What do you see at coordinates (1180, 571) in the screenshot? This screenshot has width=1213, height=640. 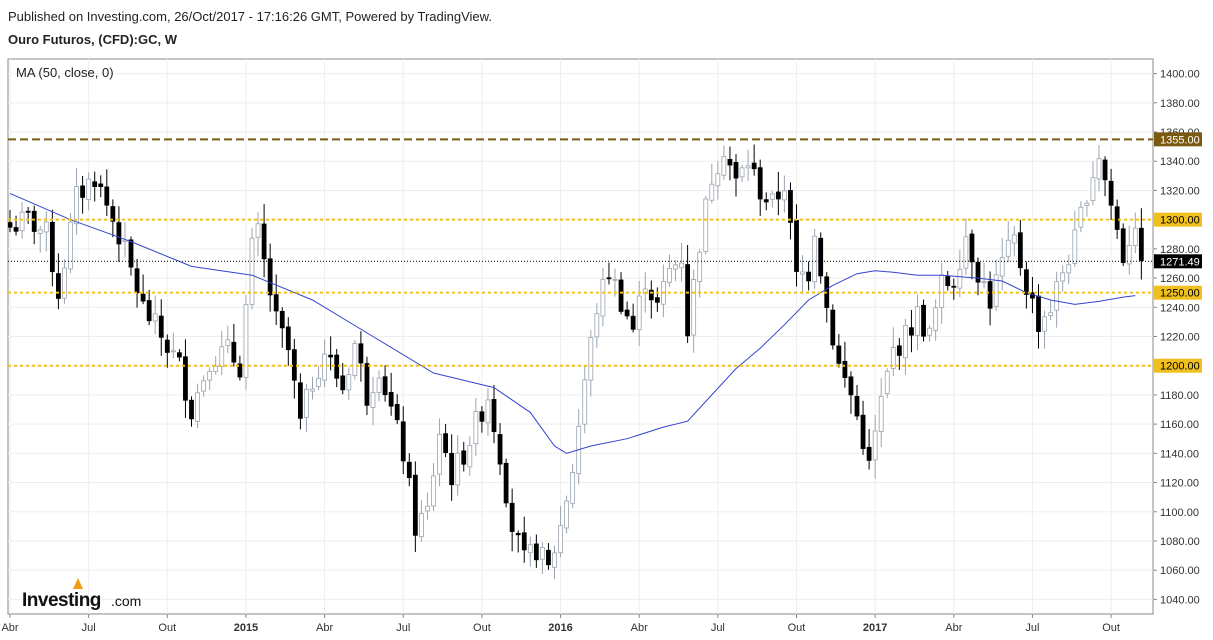 I see `y-tick-label: 1060.00` at bounding box center [1180, 571].